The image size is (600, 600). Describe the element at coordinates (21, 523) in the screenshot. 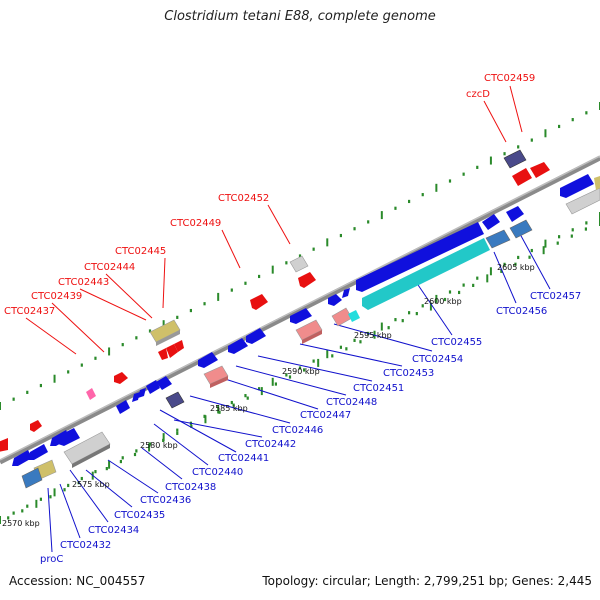

I see `kbp-label: 2570 kbp` at that location.